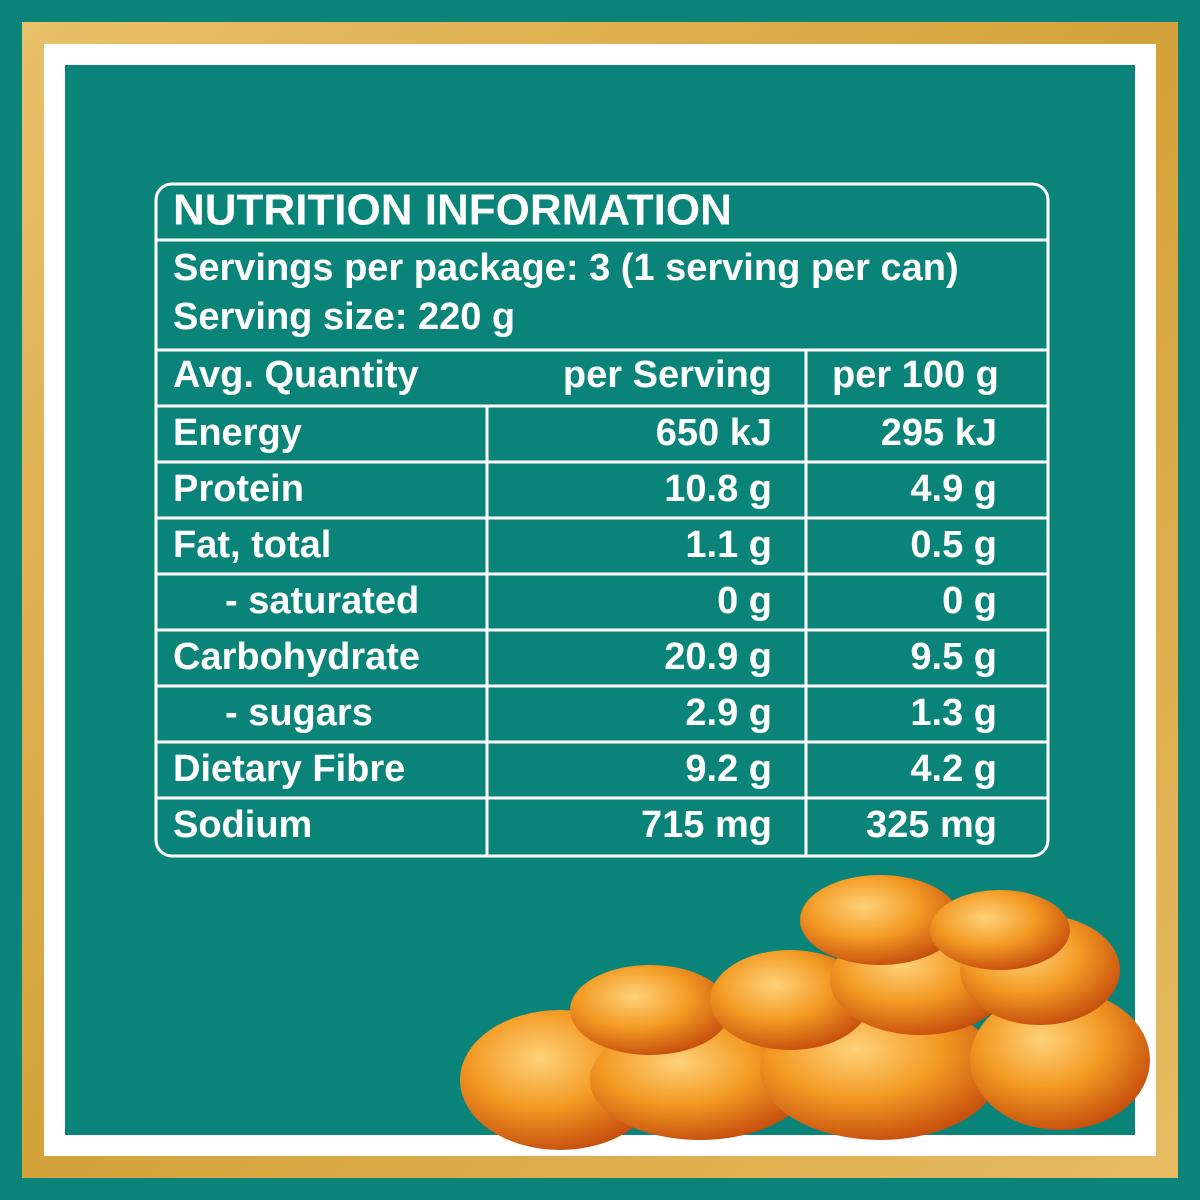 The image size is (1200, 1200). Describe the element at coordinates (714, 433) in the screenshot. I see `per-serving: 650 kJ` at that location.